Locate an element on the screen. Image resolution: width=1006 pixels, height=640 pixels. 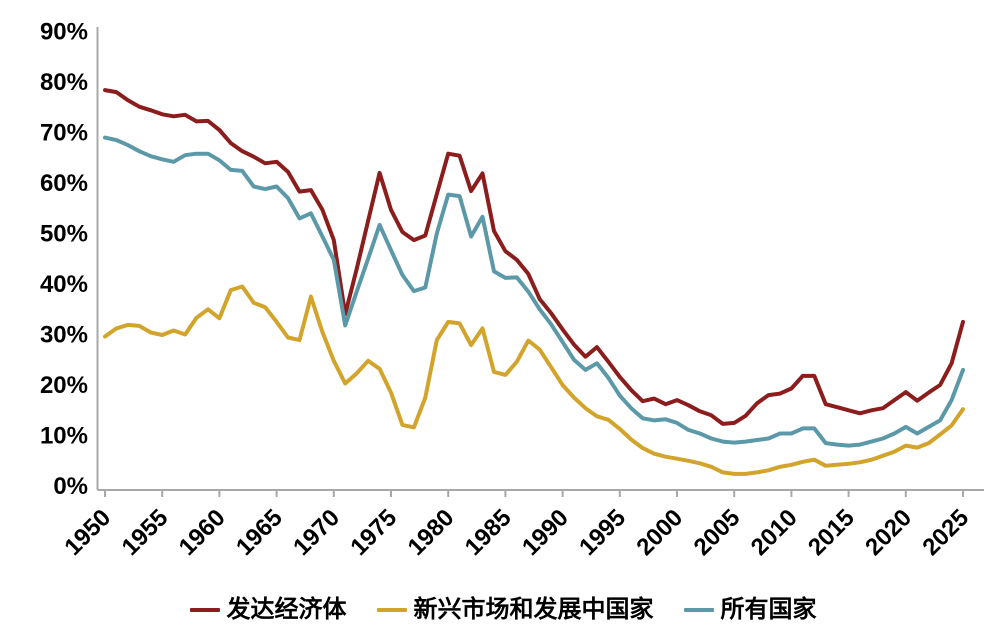
y-tick-label: 20% is located at coordinates (64, 385).